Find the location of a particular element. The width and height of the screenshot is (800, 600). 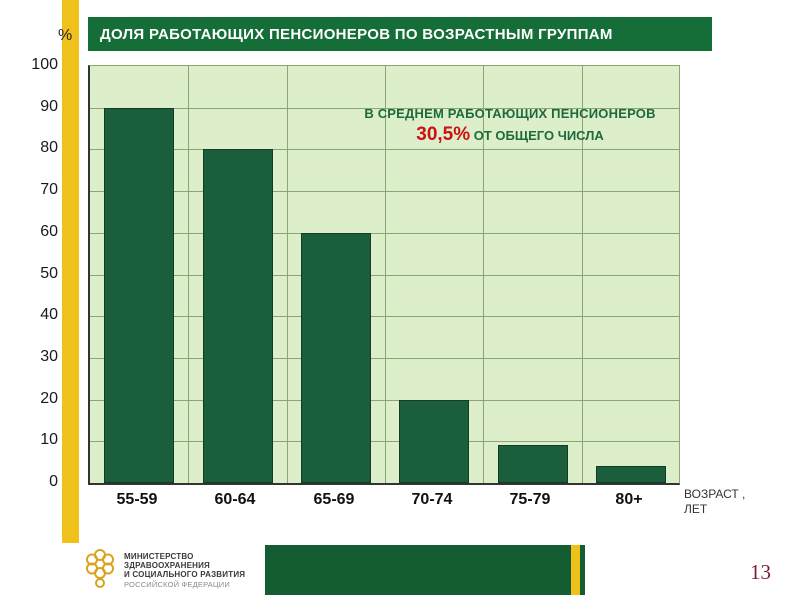

y-tick-label-100: 100 is located at coordinates (44, 64).